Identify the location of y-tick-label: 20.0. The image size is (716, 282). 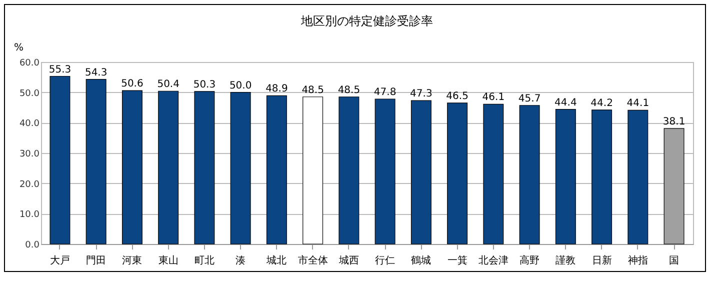
(29, 185).